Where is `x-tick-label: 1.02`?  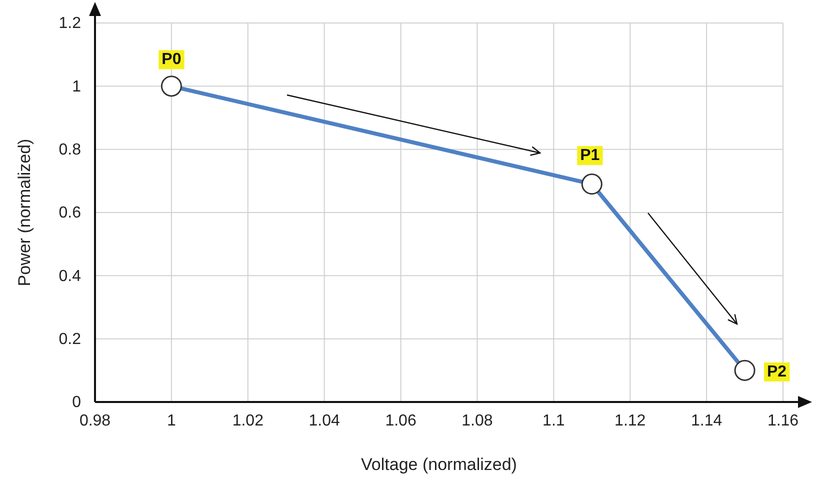 x-tick-label: 1.02 is located at coordinates (248, 421).